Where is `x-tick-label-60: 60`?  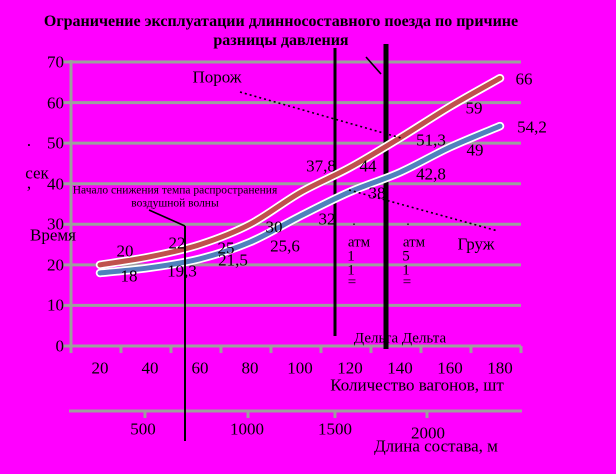
x-tick-label-60: 60 is located at coordinates (200, 368).